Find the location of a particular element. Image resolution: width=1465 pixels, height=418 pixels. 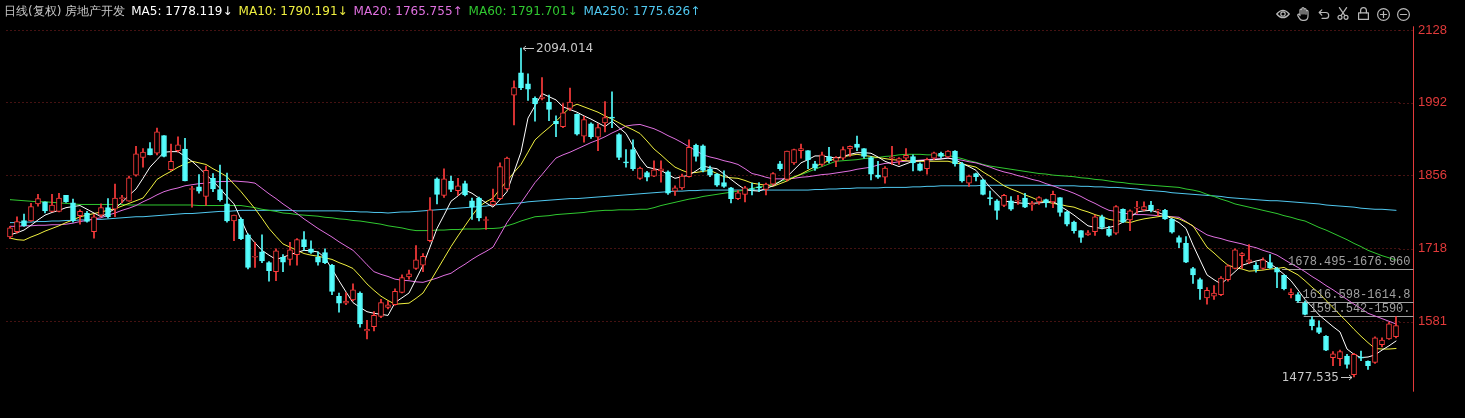

y-tick-label: 1856 is located at coordinates (1432, 174).